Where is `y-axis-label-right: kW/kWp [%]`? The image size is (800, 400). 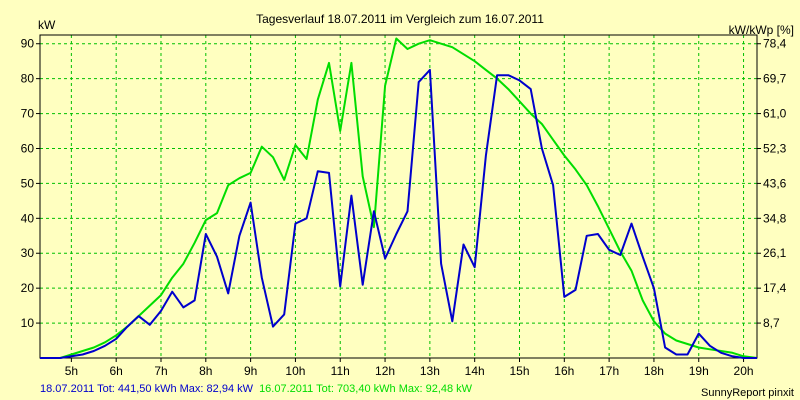 y-axis-label-right: kW/kWp [%] is located at coordinates (761, 30).